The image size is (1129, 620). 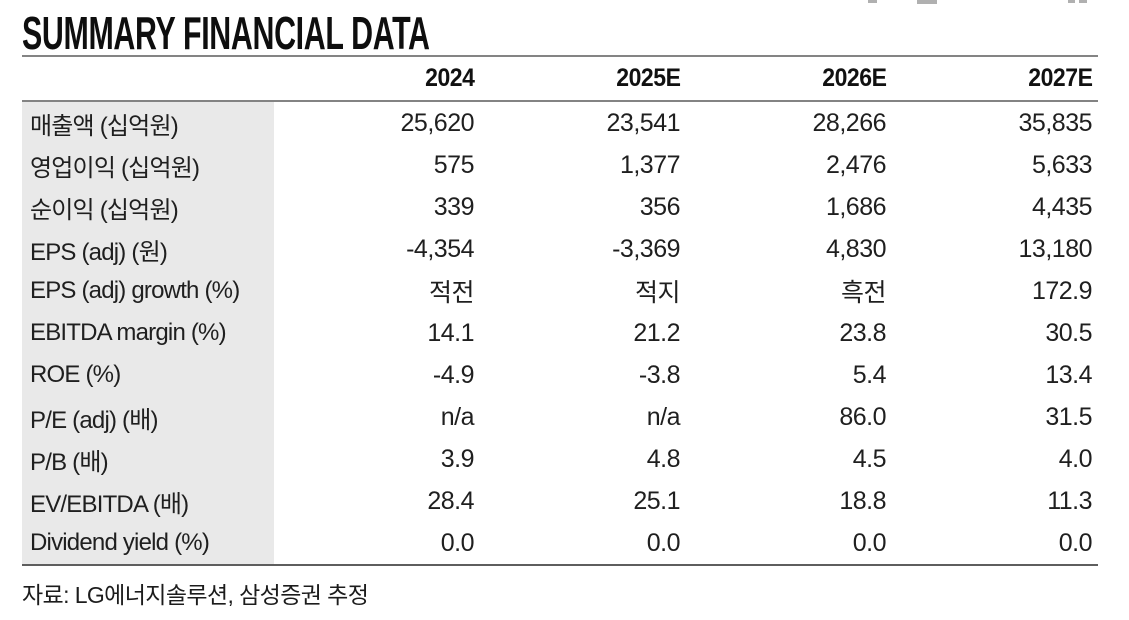 I want to click on column-header-2024: 2024, so click(x=450, y=78).